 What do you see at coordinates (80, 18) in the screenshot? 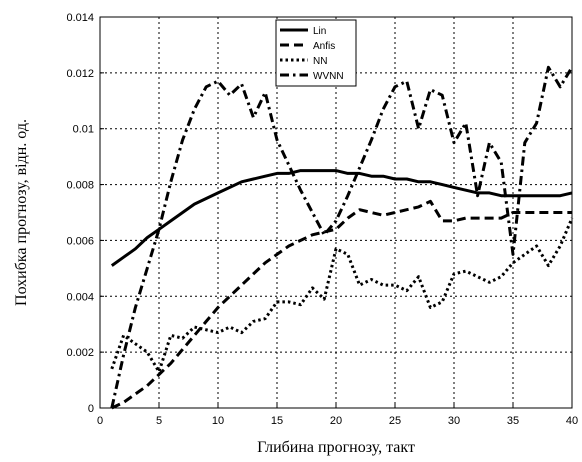
I see `y-tick-label: 0.014` at bounding box center [80, 18].